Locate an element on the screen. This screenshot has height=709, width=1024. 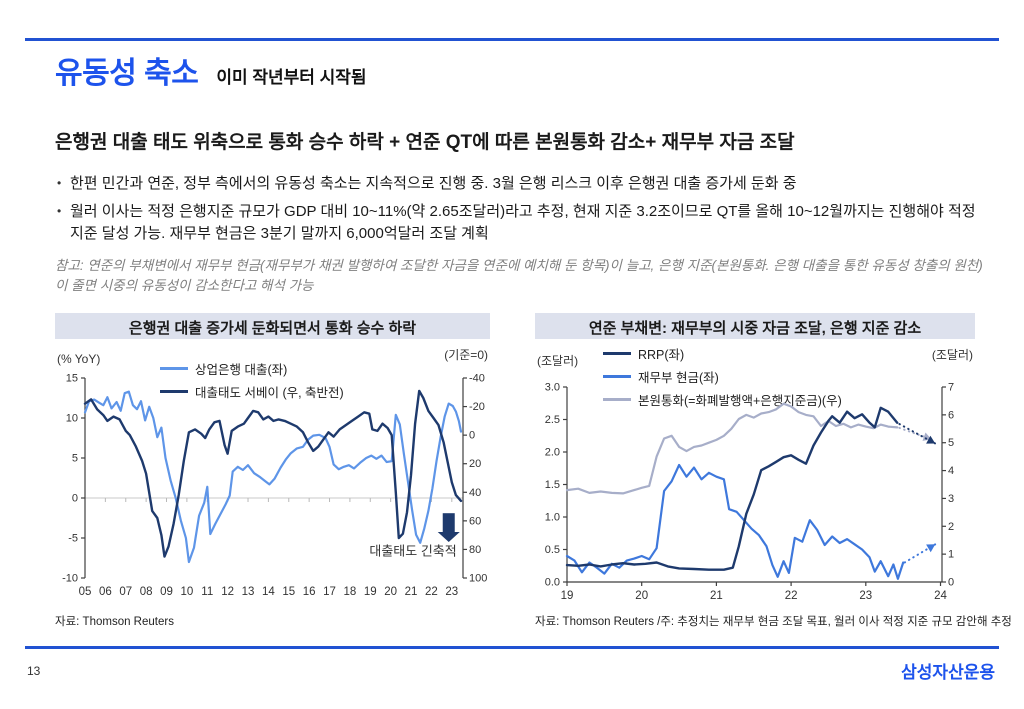
svg-text: 60 is located at coordinates (475, 521).